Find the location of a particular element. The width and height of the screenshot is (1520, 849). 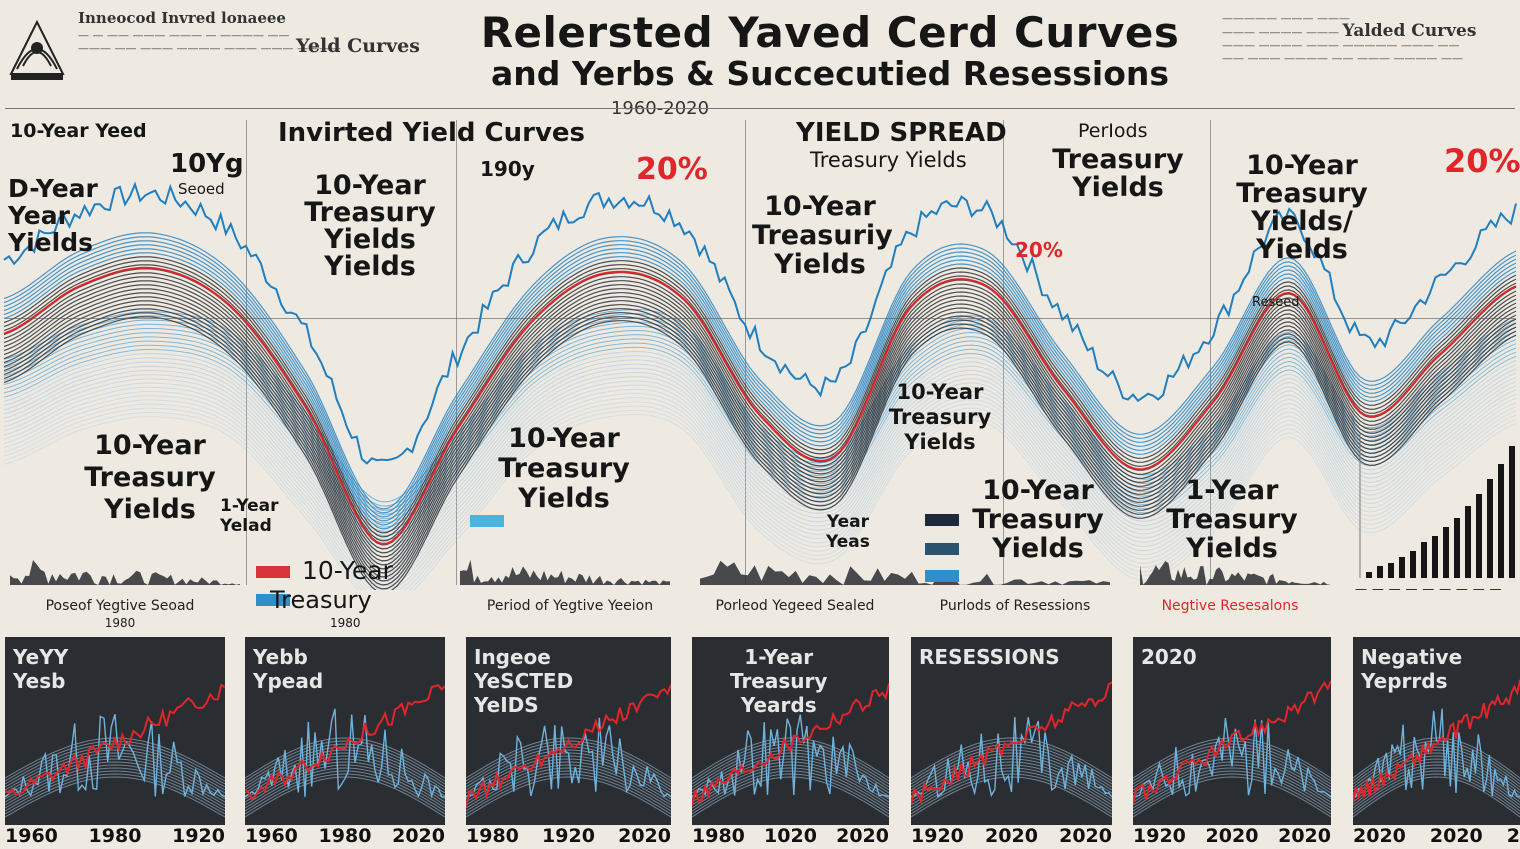

label-seoed: Seoed is located at coordinates (201, 189).